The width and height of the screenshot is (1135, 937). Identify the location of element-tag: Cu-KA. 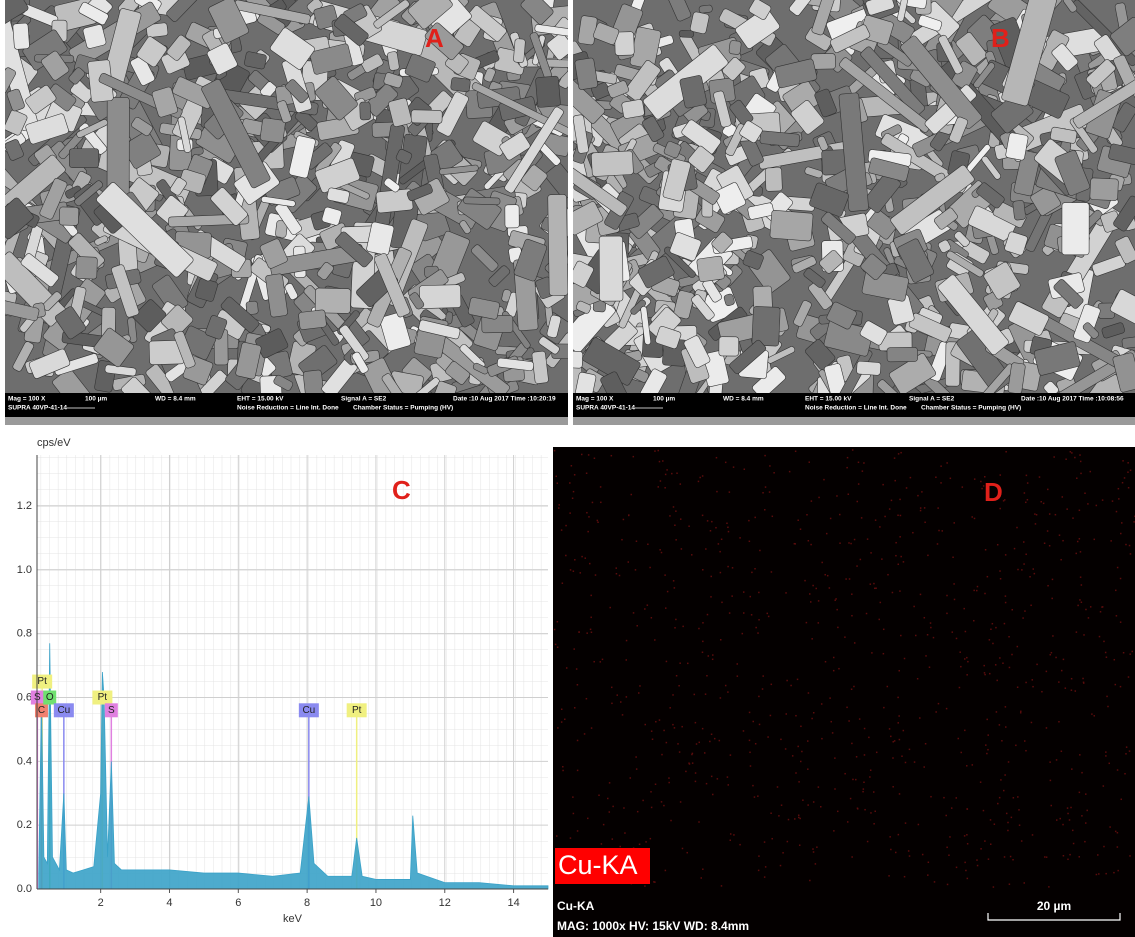
(598, 865).